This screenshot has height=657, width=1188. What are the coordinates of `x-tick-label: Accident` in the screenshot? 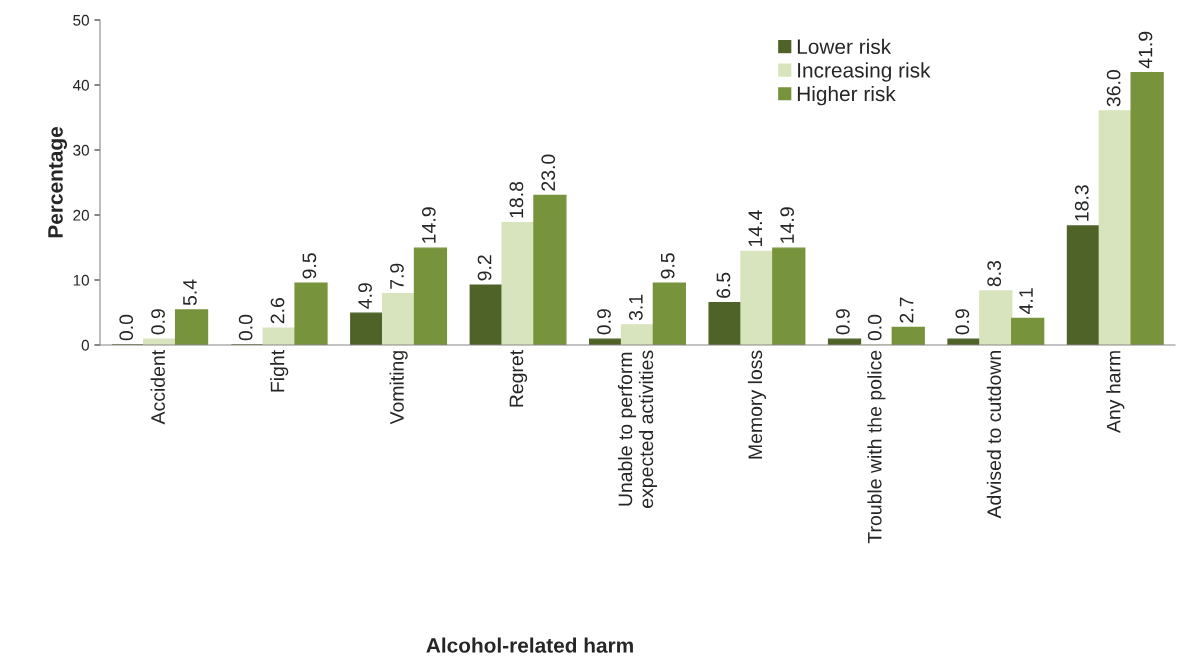 It's located at (157, 387).